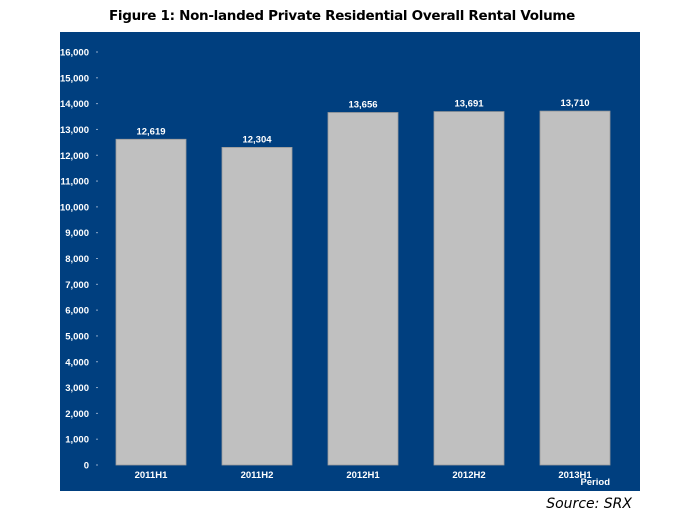 The height and width of the screenshot is (531, 684). Describe the element at coordinates (74, 182) in the screenshot. I see `y-tick-label: 11,000` at that location.